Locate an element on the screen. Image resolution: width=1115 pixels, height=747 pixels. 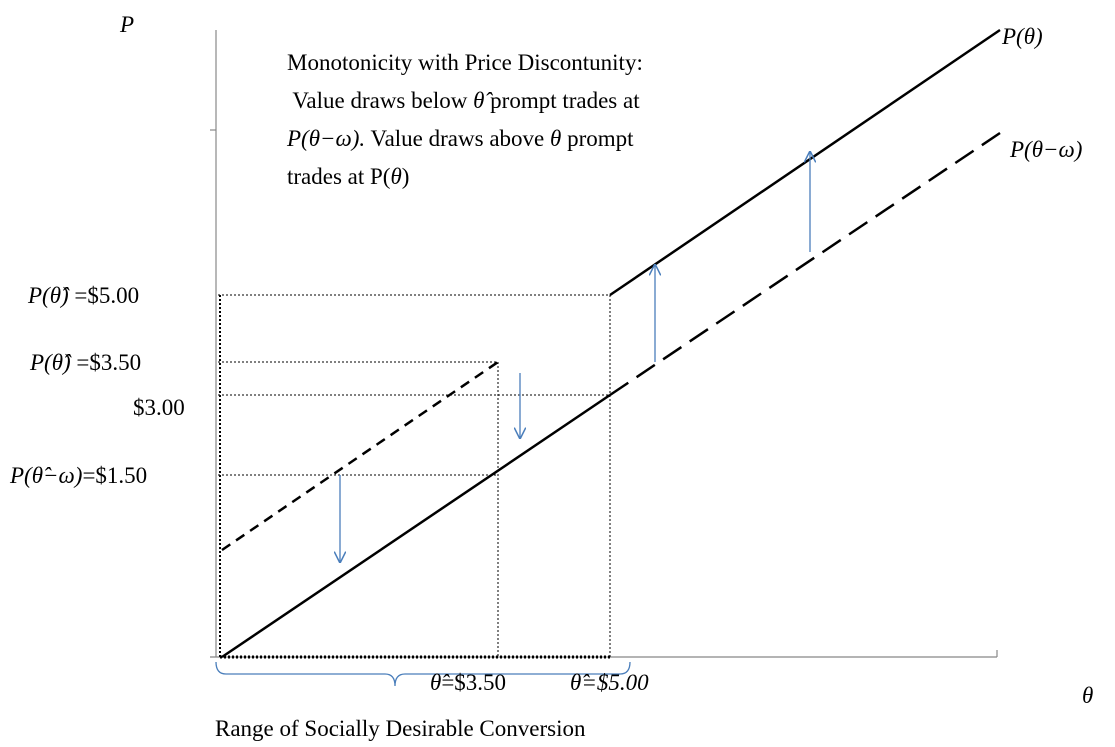
annotation-line: P(θ−ω). Value draws above θ prompt is located at coordinates (460, 138).